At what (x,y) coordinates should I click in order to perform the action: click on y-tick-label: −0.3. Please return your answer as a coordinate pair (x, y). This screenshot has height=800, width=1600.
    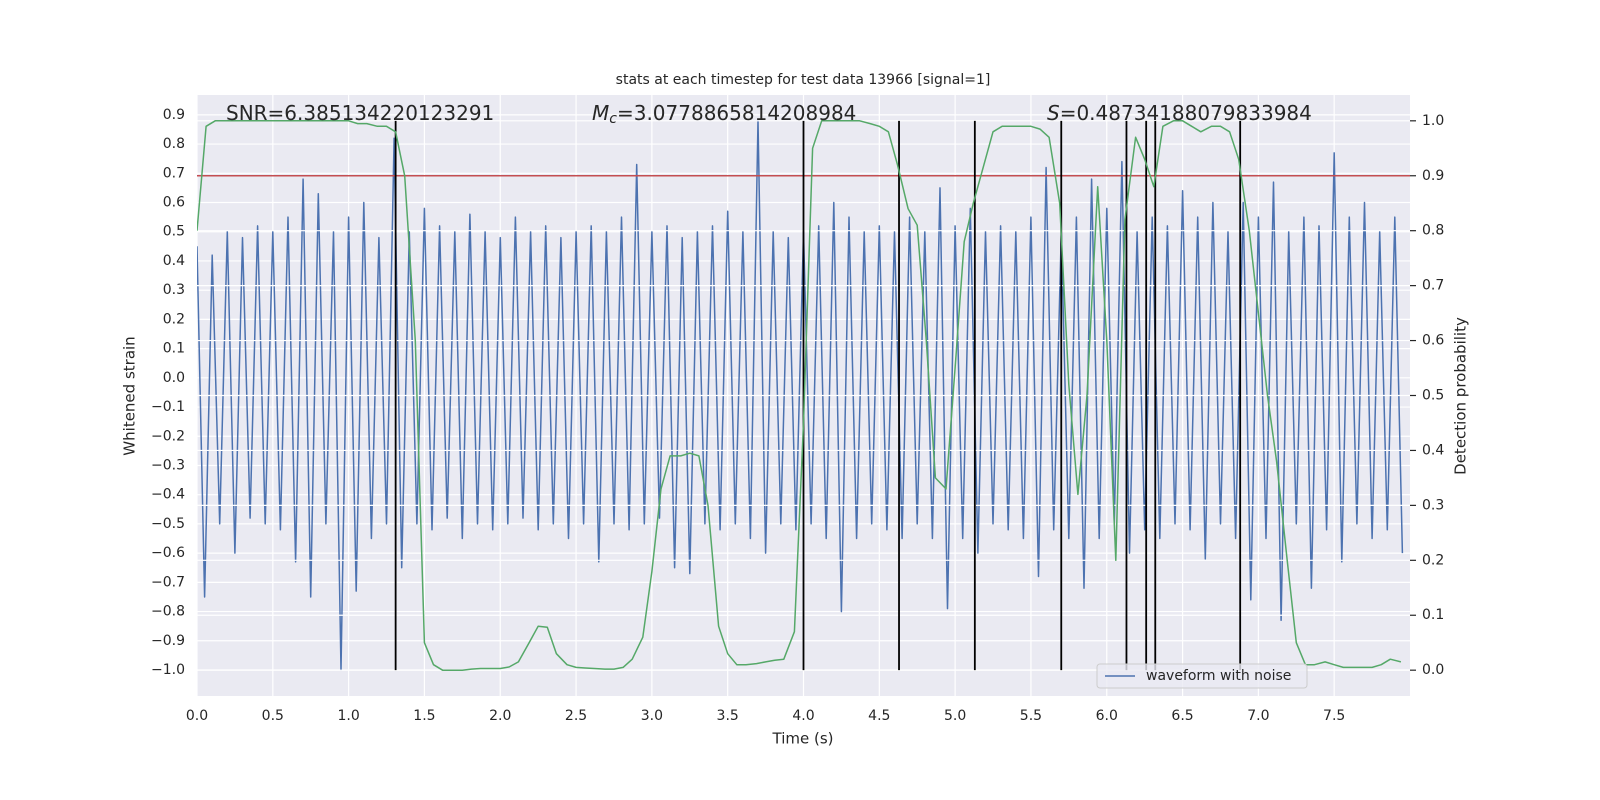
    Looking at the image, I should click on (168, 465).